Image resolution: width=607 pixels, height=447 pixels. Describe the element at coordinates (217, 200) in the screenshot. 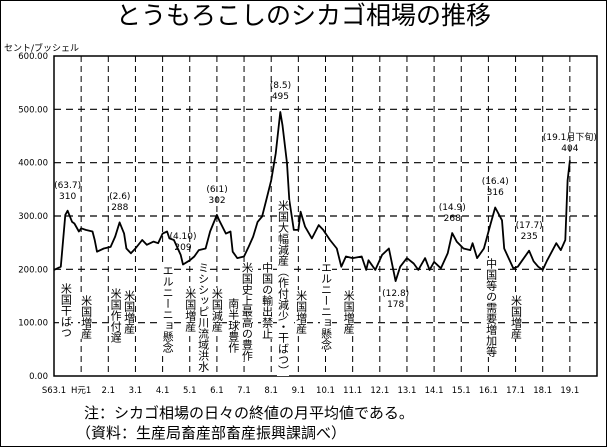

I see `peak-value: 302` at that location.